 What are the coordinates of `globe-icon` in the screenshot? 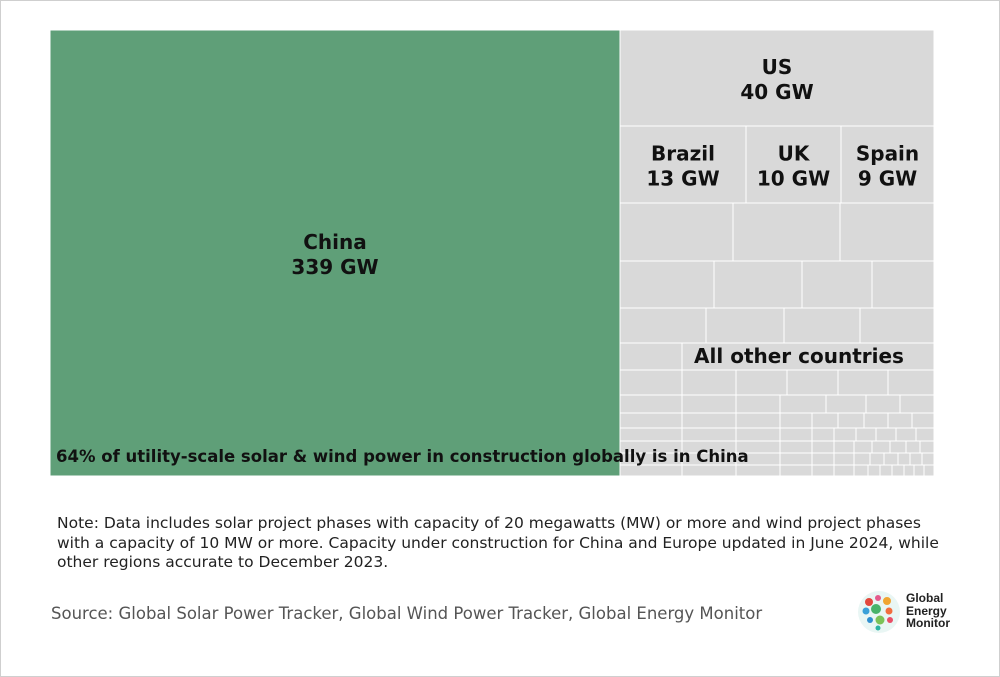 It's located at (879, 612).